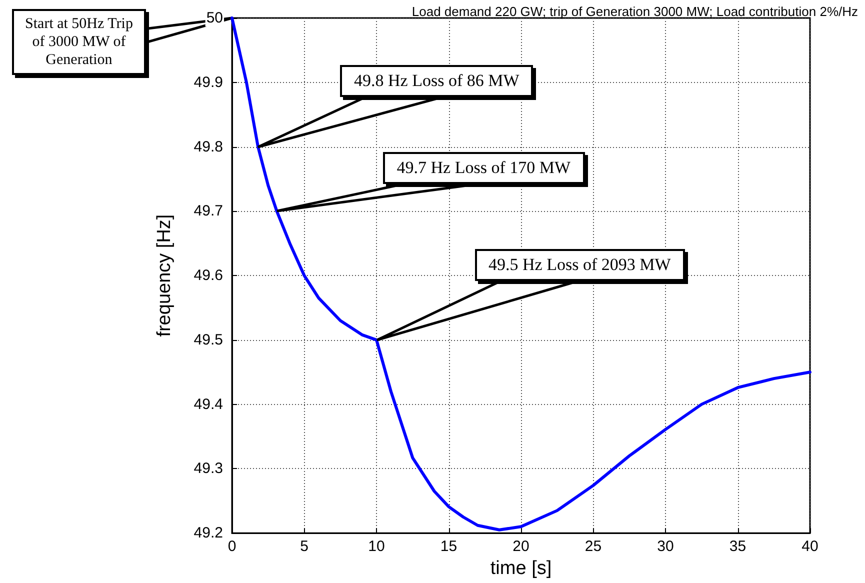 The width and height of the screenshot is (865, 583). What do you see at coordinates (437, 80) in the screenshot?
I see `callout-box: 49.8 Hz Loss of 86 MW` at bounding box center [437, 80].